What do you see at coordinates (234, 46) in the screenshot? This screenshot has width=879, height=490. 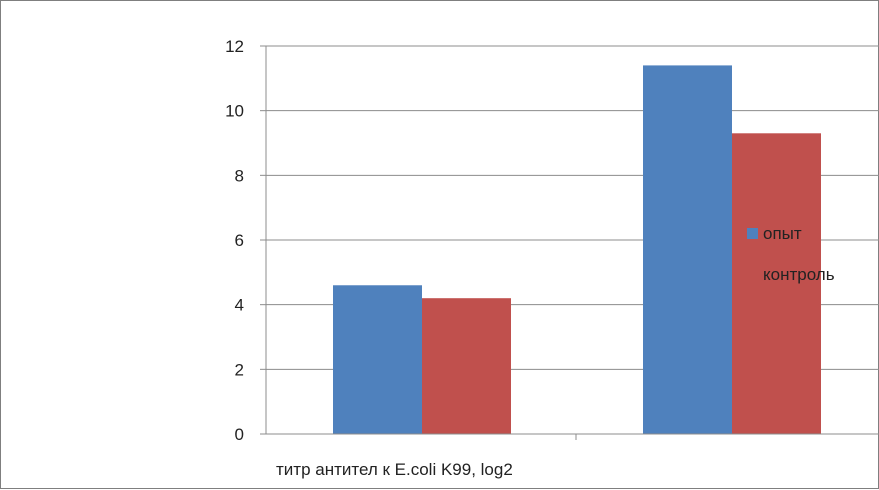 I see `y-tick-label: 12` at bounding box center [234, 46].